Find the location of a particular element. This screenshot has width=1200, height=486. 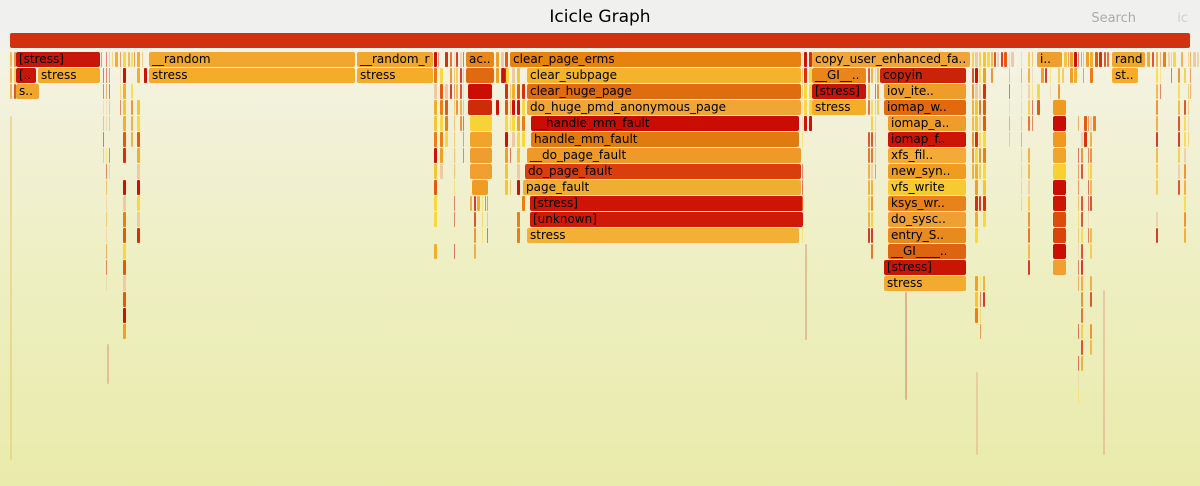

frame-copy_user_enhanced_fa: copy_user_enhanced_fa.. is located at coordinates (891, 59).